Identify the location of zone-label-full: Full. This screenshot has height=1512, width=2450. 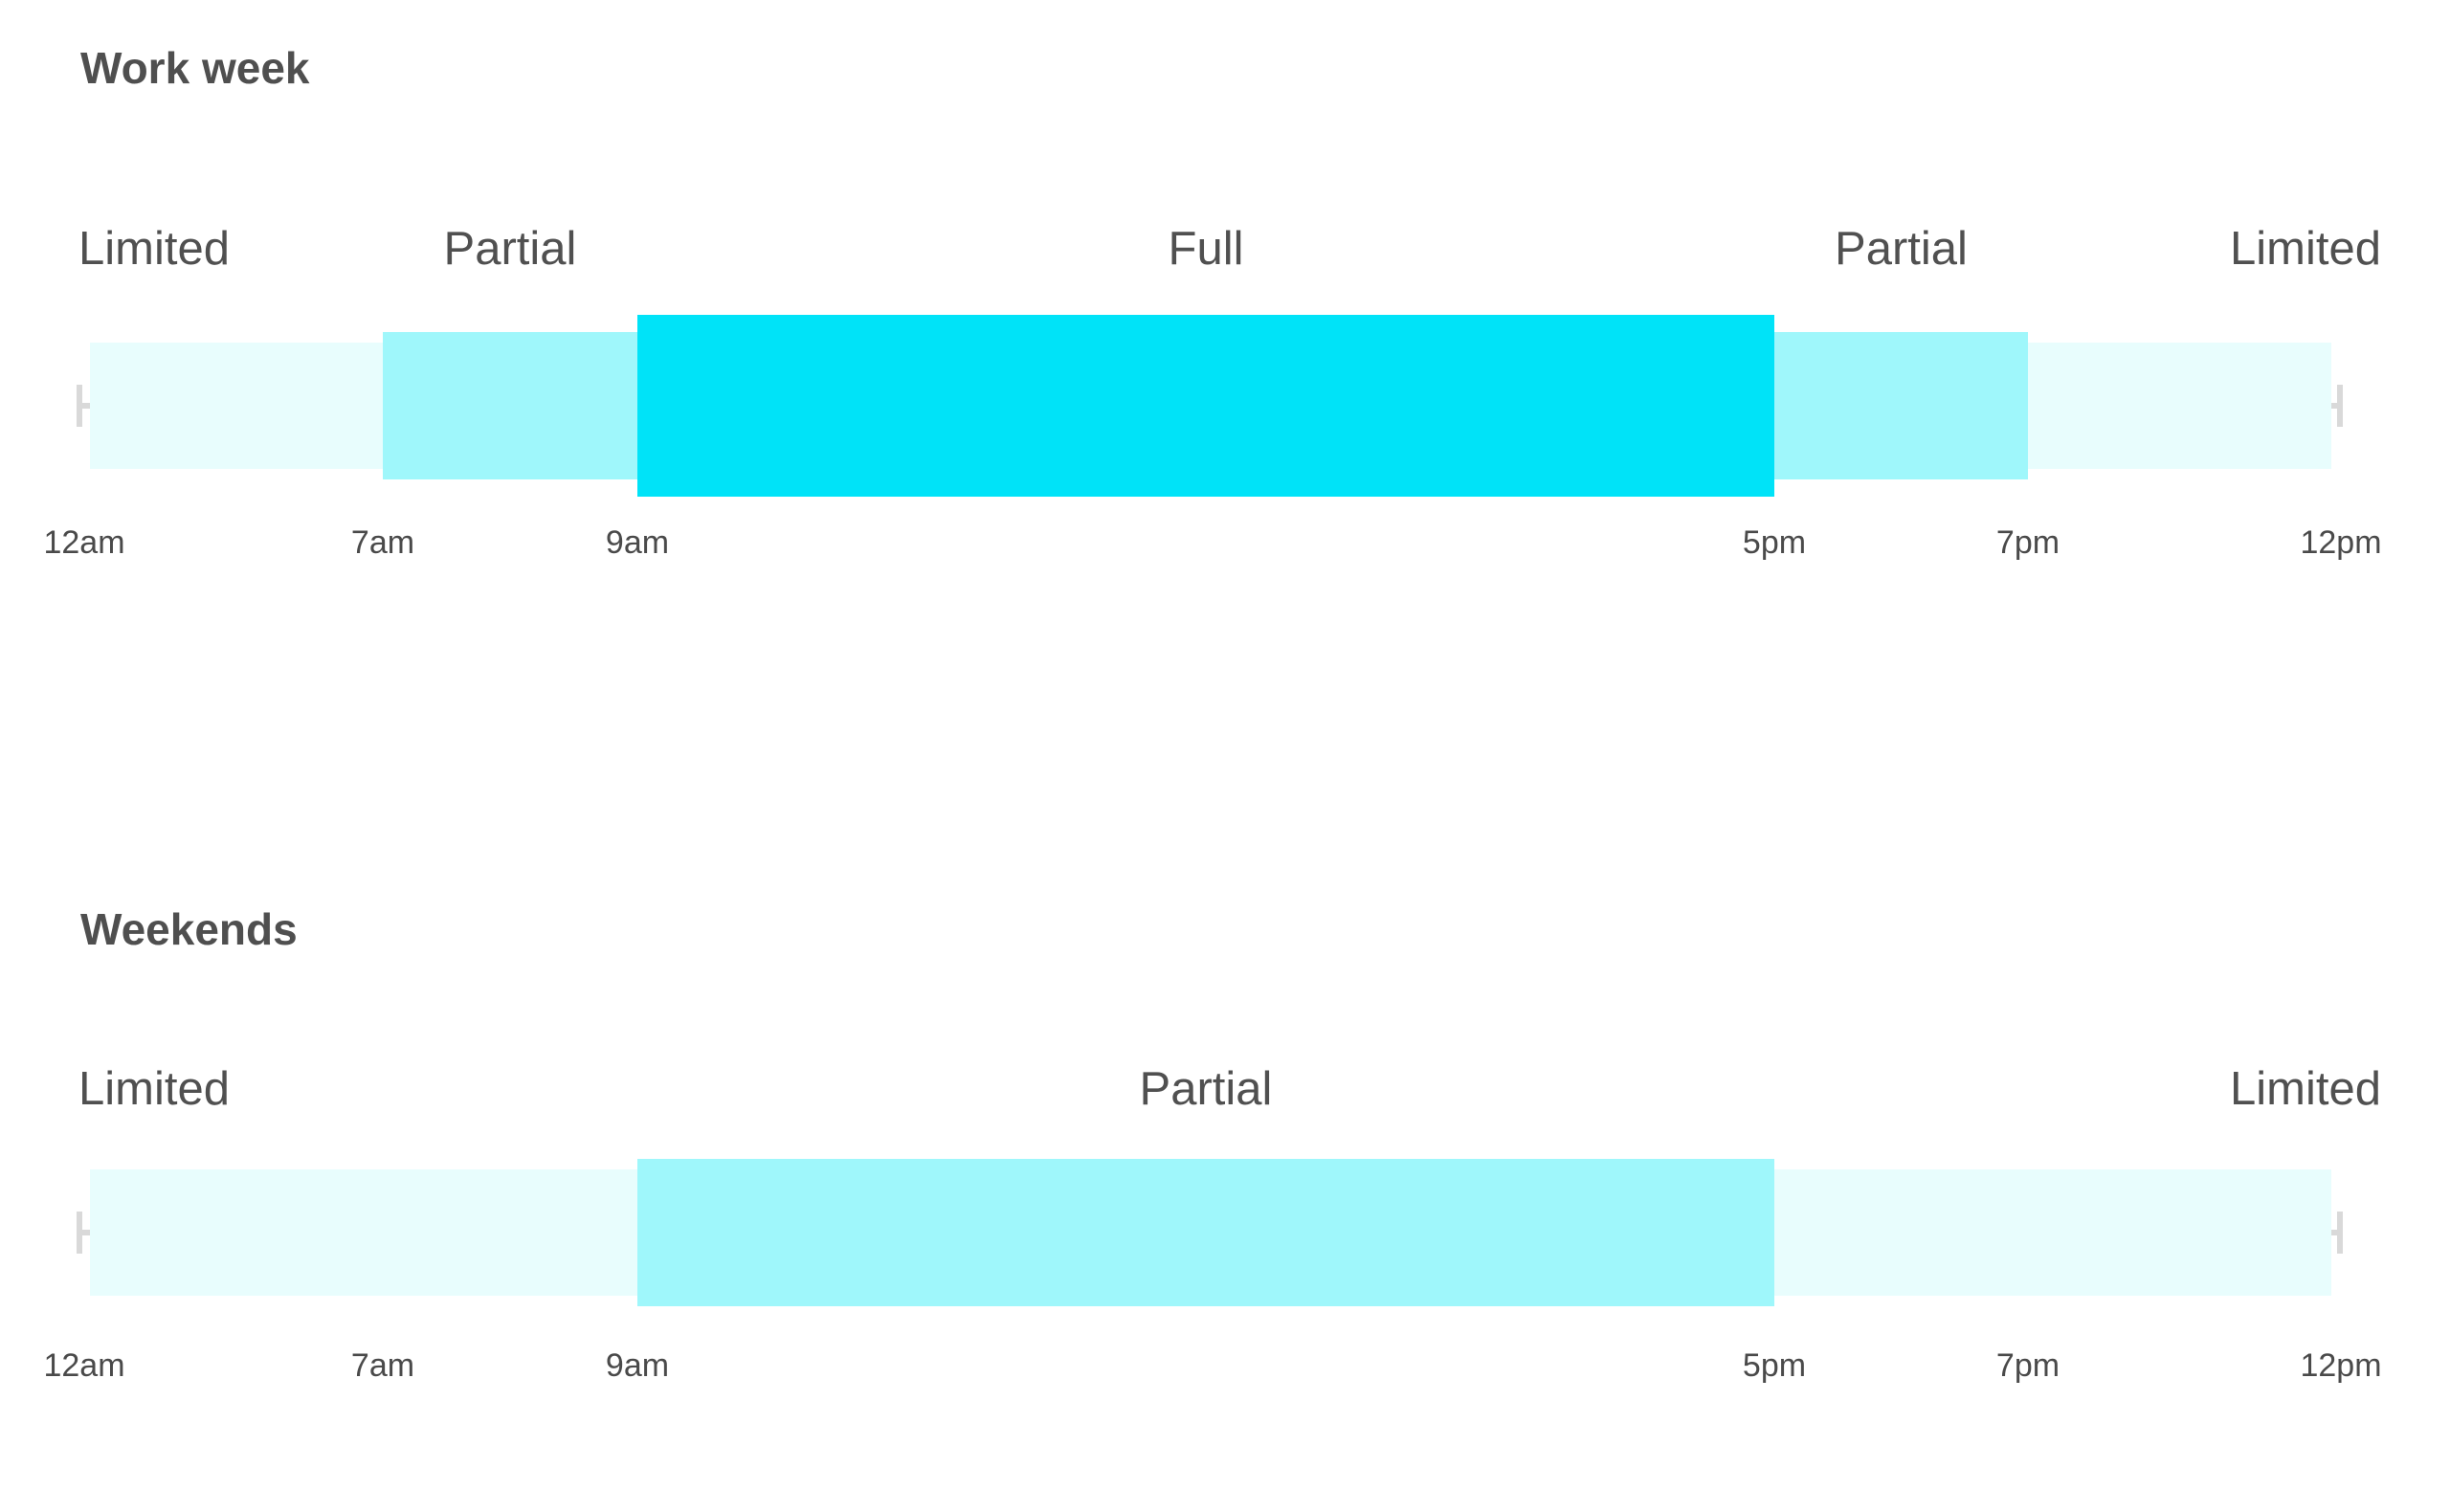
(1206, 249).